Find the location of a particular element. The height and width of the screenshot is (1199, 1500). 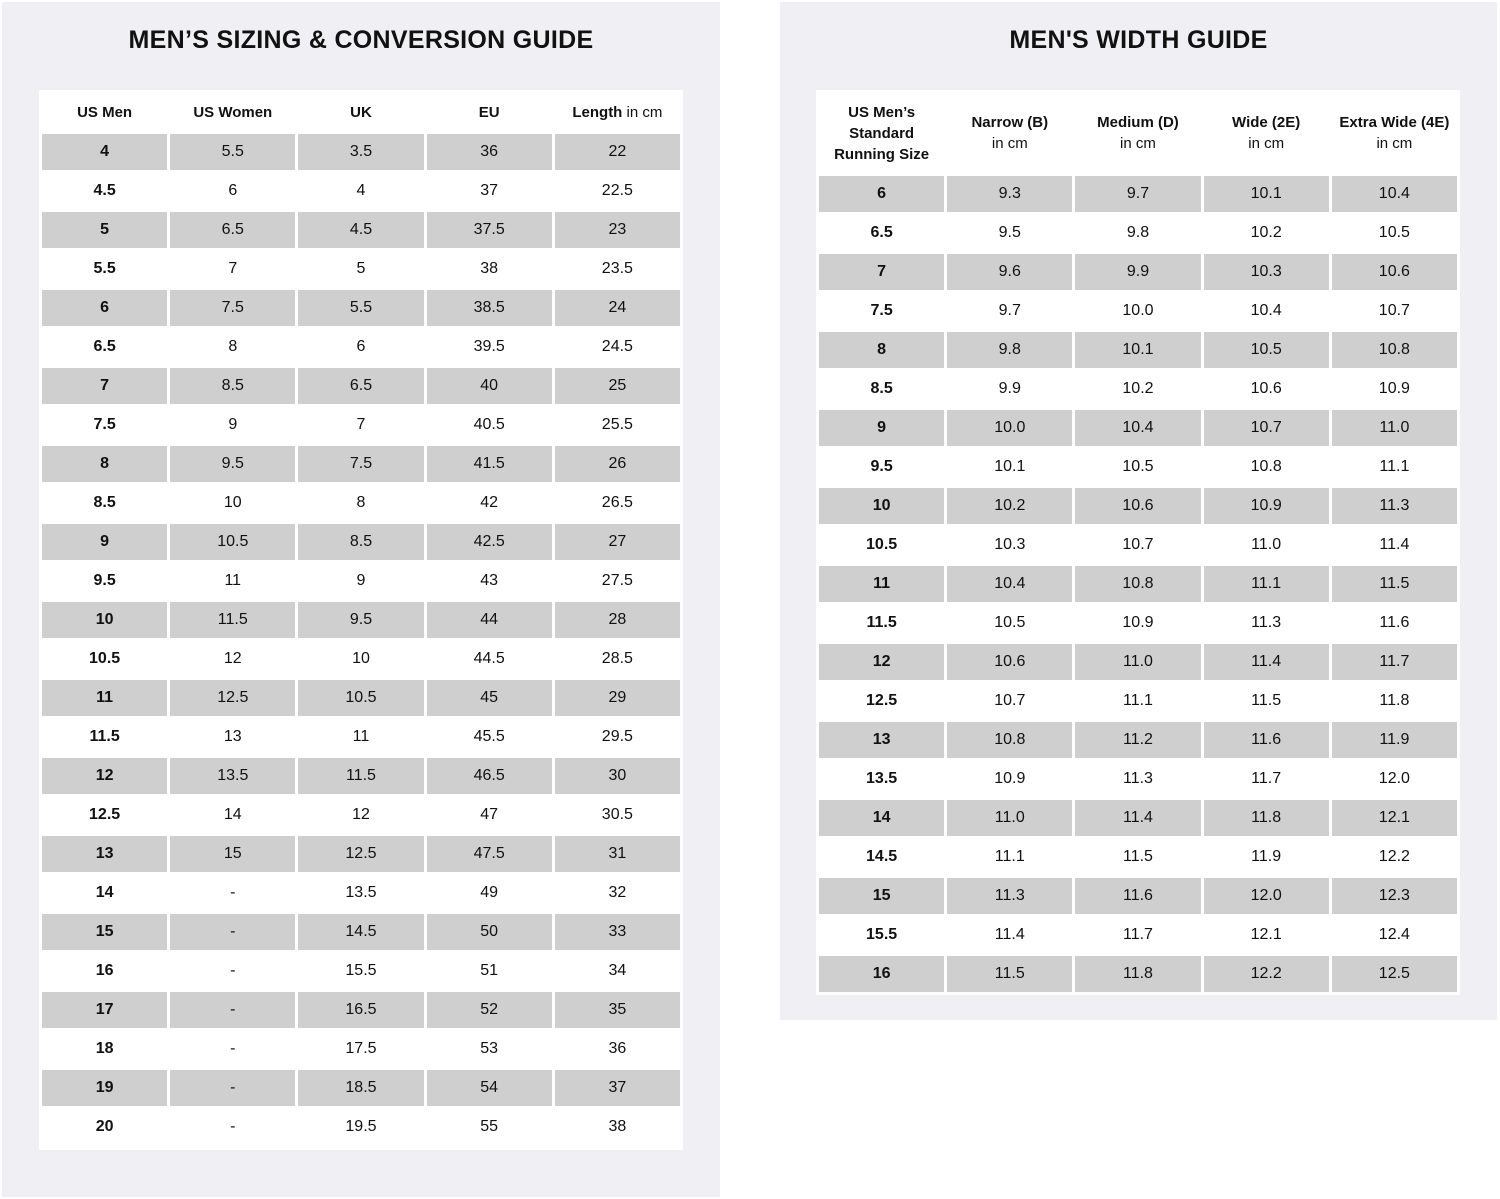

sizing-cell: 11 is located at coordinates (233, 580).